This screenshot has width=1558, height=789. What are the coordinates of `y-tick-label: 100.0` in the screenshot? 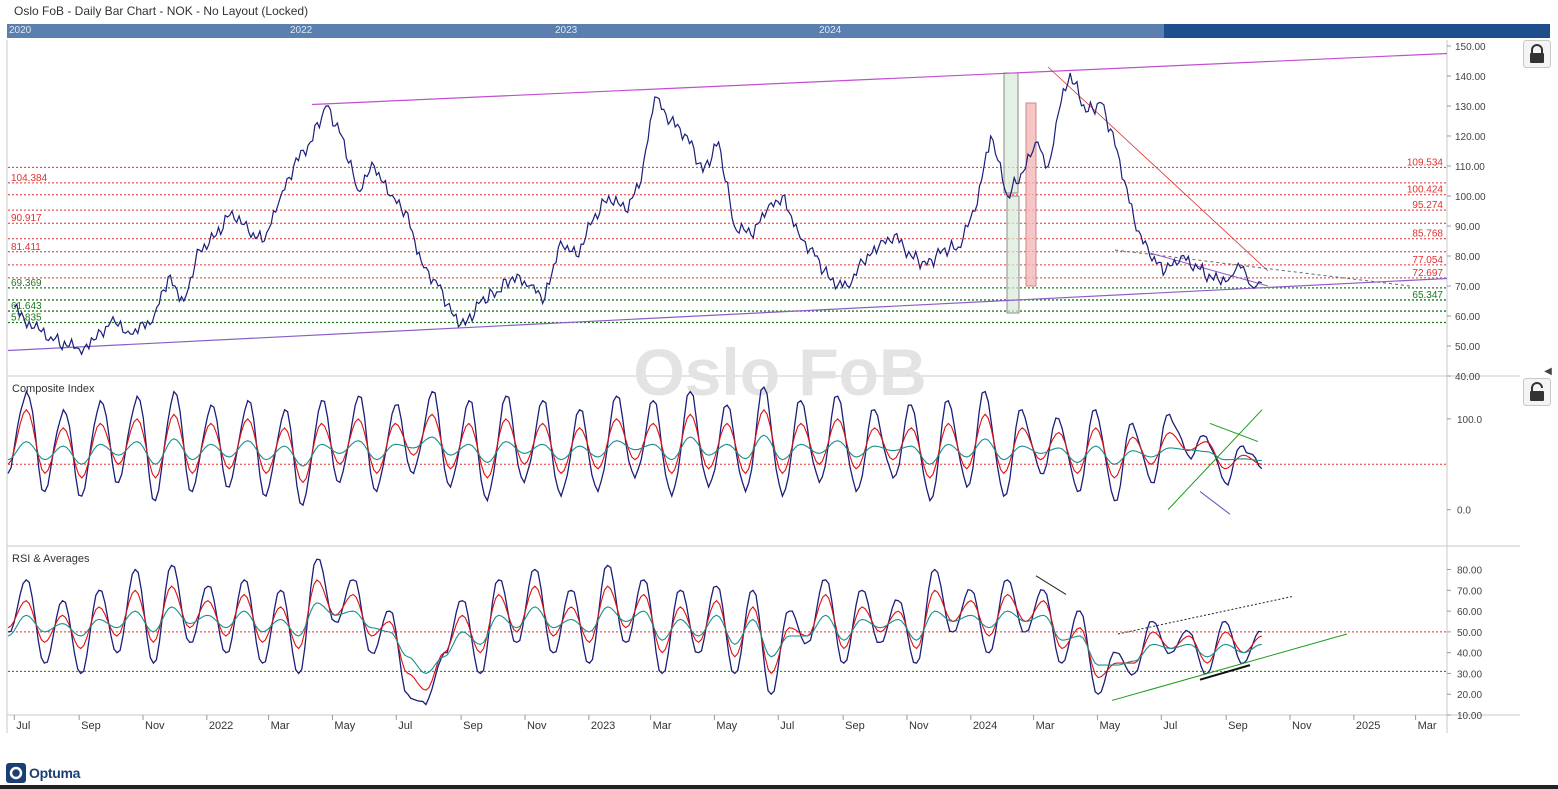 It's located at (1469, 420).